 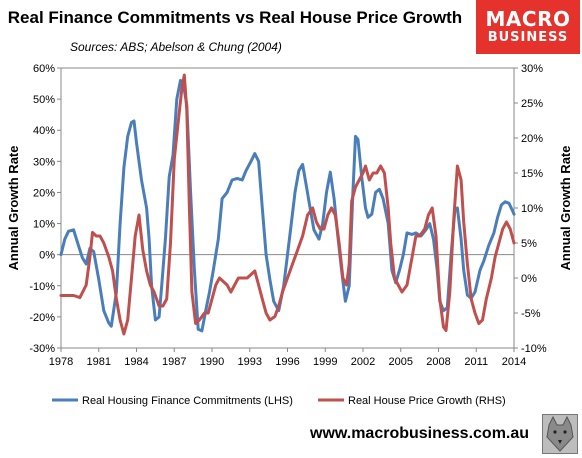 I want to click on chart-subtitle: Sources: ABS; Abelson & Chung (2004), so click(x=176, y=47).